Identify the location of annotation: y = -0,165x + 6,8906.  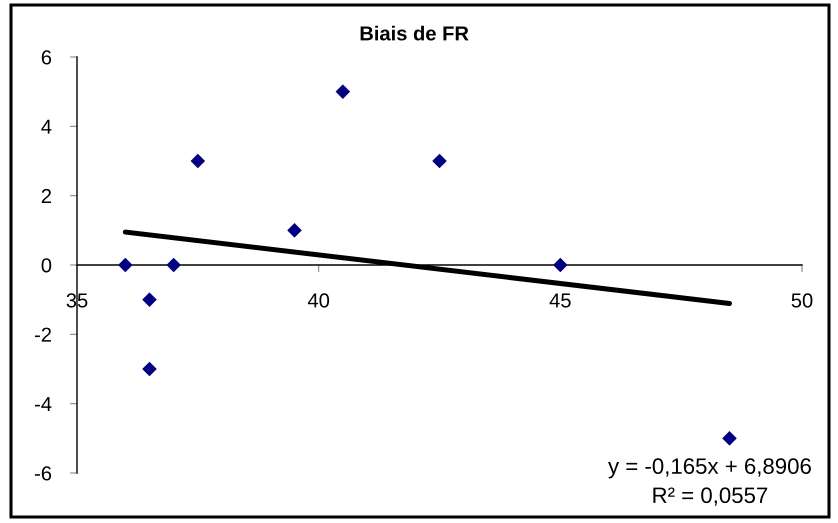
(709, 468).